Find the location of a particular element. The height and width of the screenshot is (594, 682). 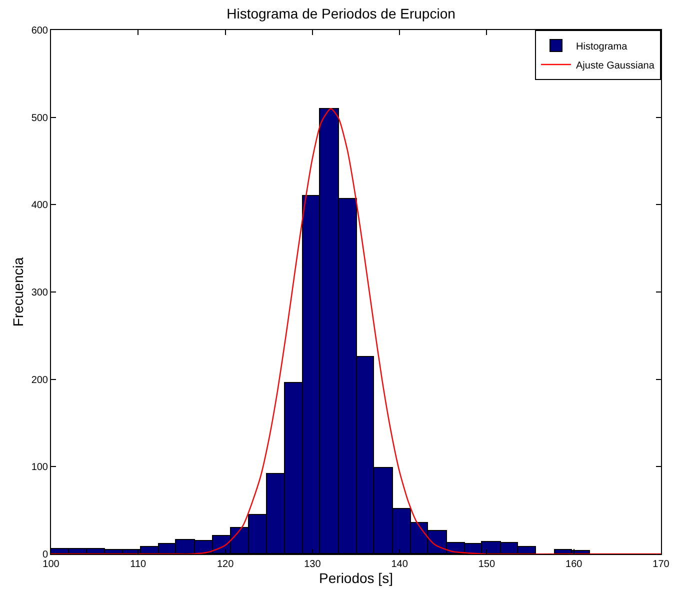

y-tick-label: 0 is located at coordinates (45, 555).